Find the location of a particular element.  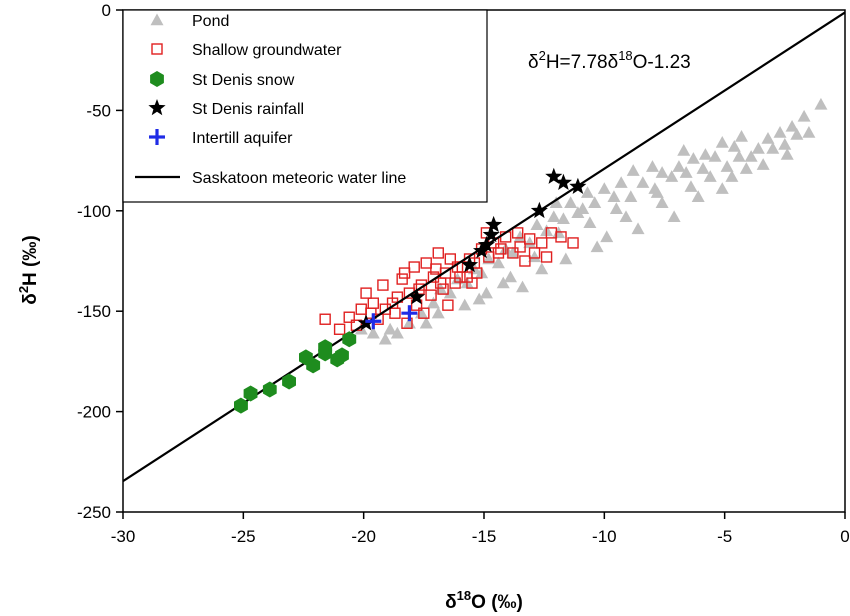

y-tick-label: -50 is located at coordinates (98, 110).